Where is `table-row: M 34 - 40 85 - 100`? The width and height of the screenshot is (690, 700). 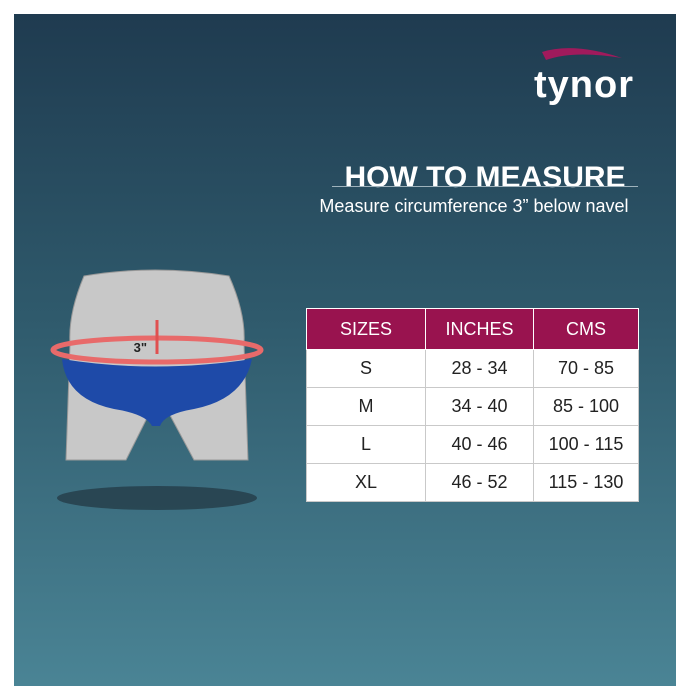
table-row: M 34 - 40 85 - 100 is located at coordinates (472, 406).